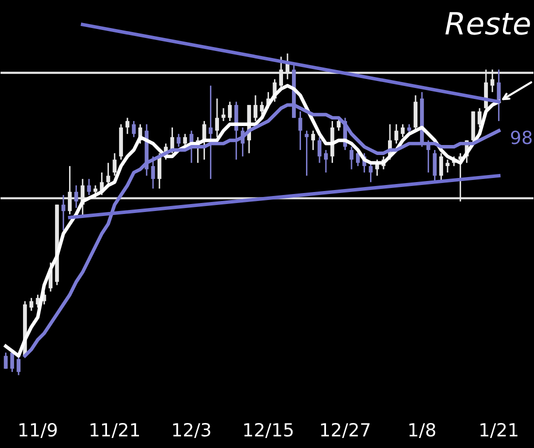  Describe the element at coordinates (487, 23) in the screenshot. I see `text: Reste` at that location.